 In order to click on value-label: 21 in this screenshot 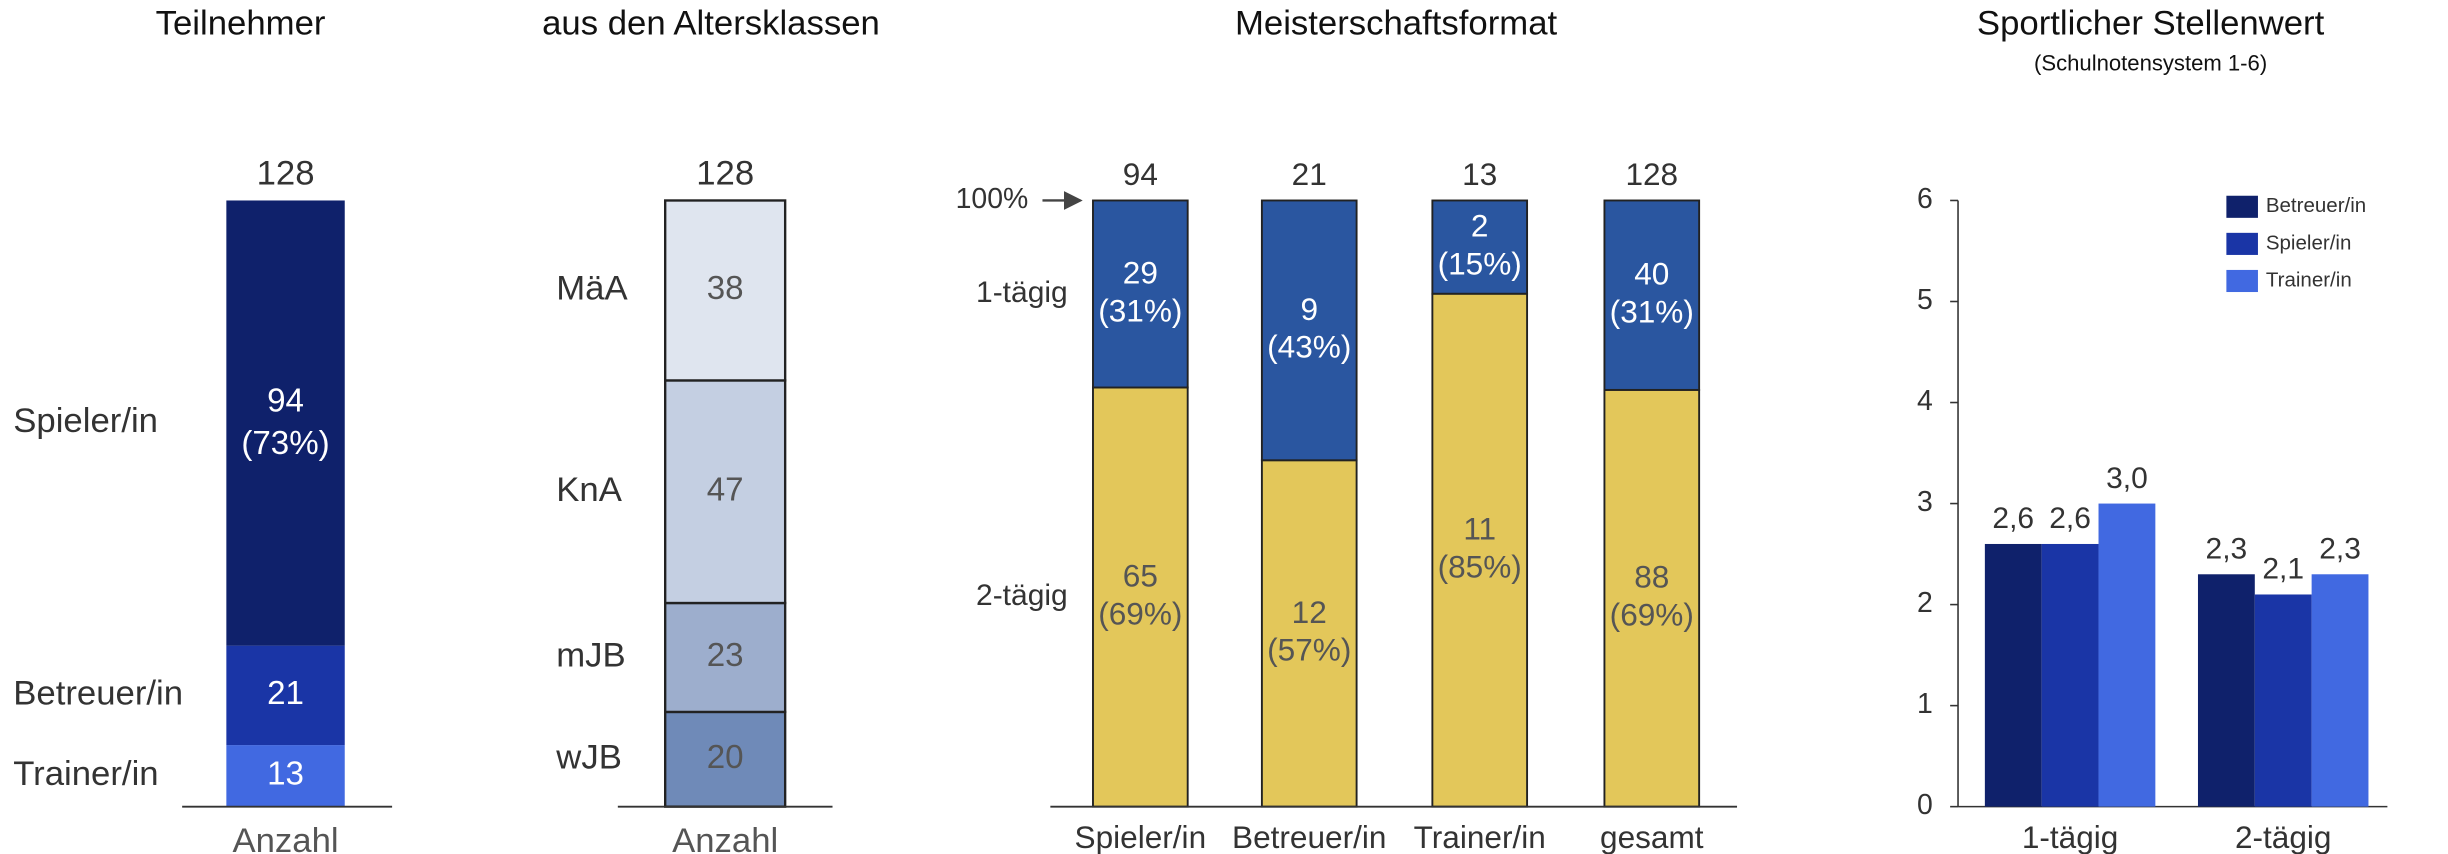, I will do `click(285, 693)`.